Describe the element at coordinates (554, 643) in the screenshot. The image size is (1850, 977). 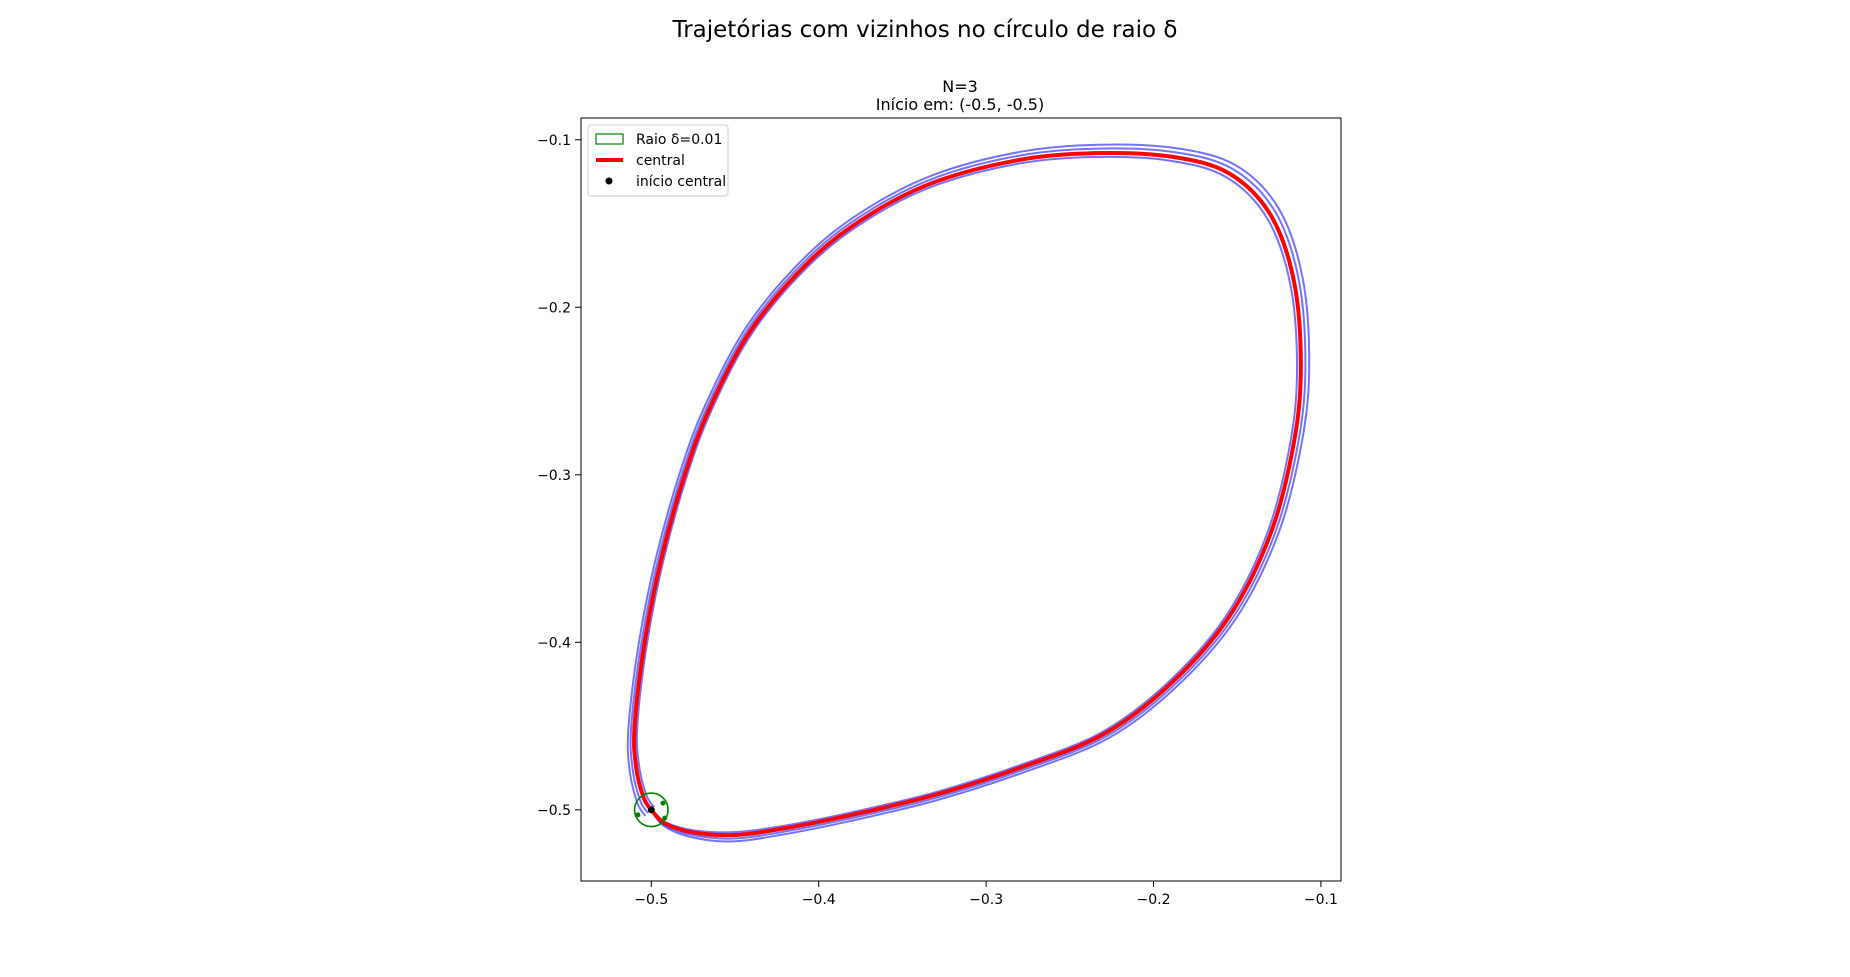
I see `y-tick-label: −0.4` at that location.